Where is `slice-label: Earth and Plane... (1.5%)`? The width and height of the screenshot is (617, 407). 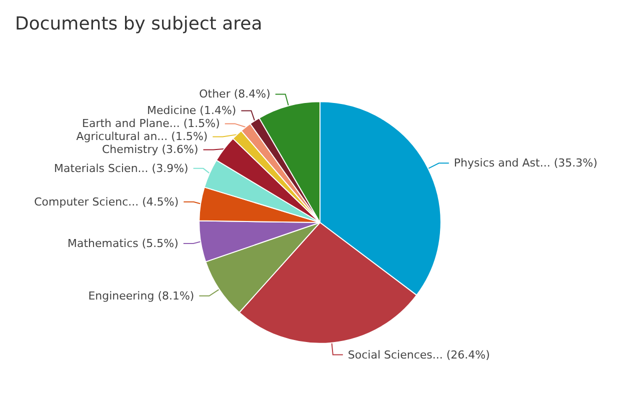
slice-label: Earth and Plane... (1.5%) is located at coordinates (151, 123).